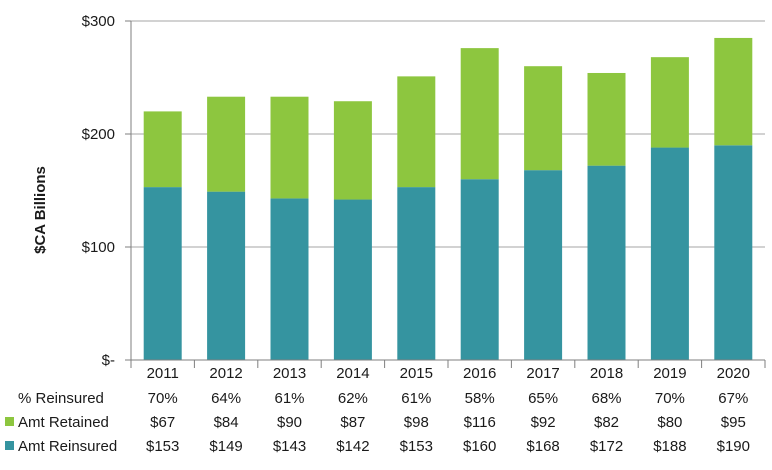 The image size is (772, 470). I want to click on x-tick-label: 2016, so click(479, 373).